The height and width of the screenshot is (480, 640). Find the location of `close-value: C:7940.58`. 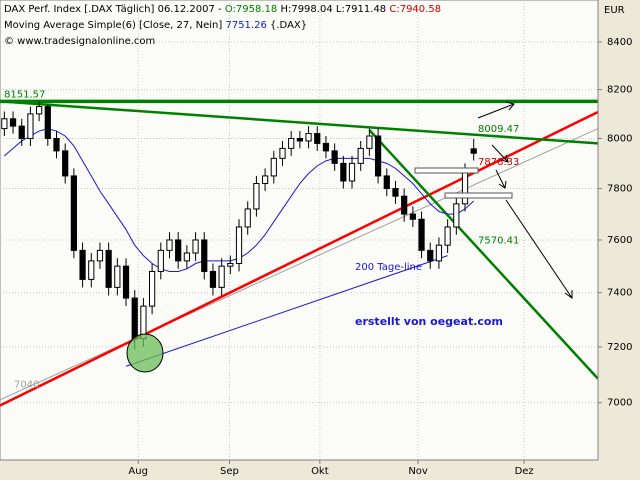

close-value: C:7940.58 is located at coordinates (415, 9).